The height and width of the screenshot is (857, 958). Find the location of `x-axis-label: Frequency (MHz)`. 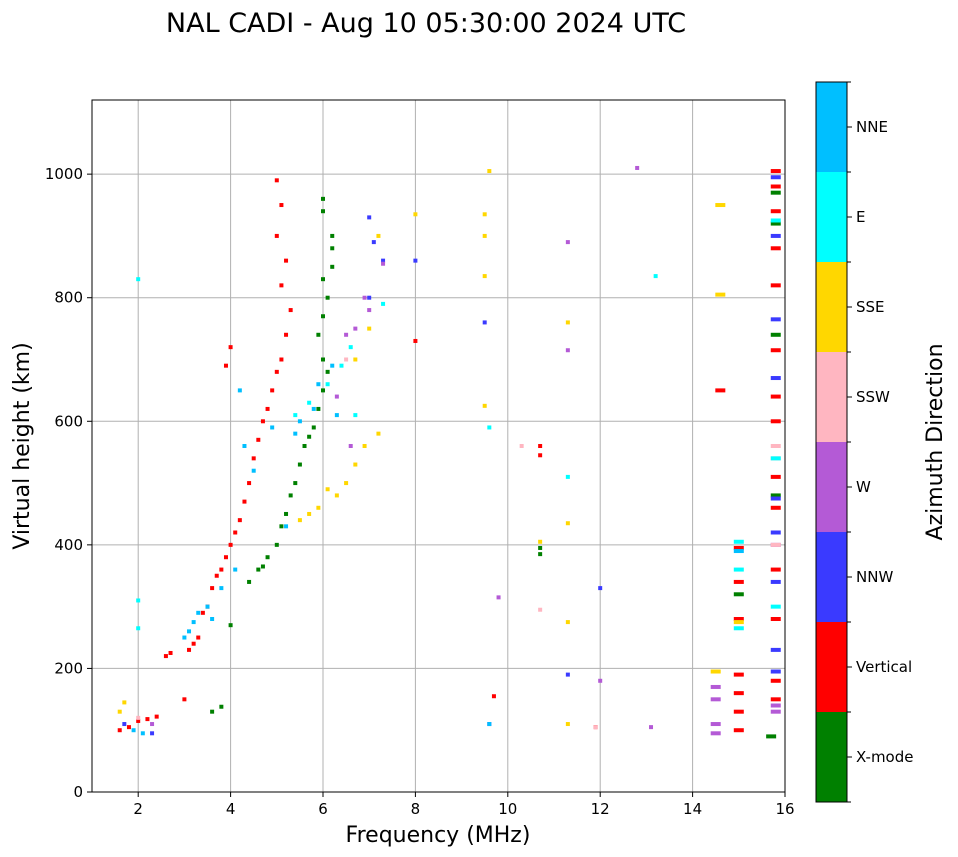

x-axis-label: Frequency (MHz) is located at coordinates (438, 835).